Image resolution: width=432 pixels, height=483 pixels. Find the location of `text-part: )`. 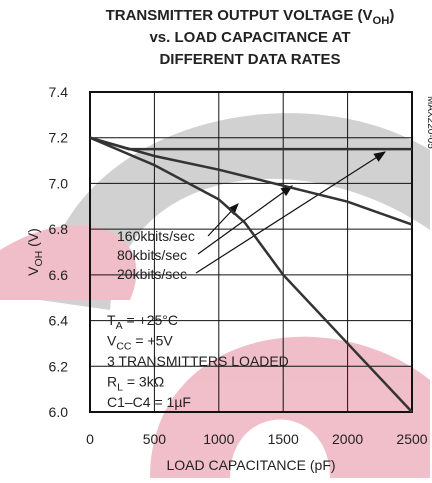

text-part: ) is located at coordinates (391, 15).